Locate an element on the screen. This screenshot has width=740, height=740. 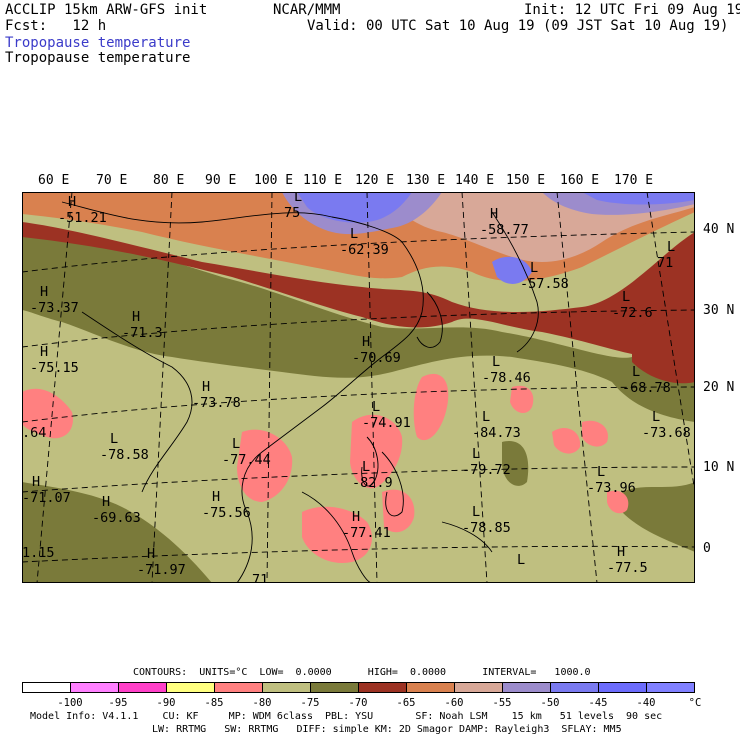
extremum-value: -73.78 is located at coordinates (216, 403).